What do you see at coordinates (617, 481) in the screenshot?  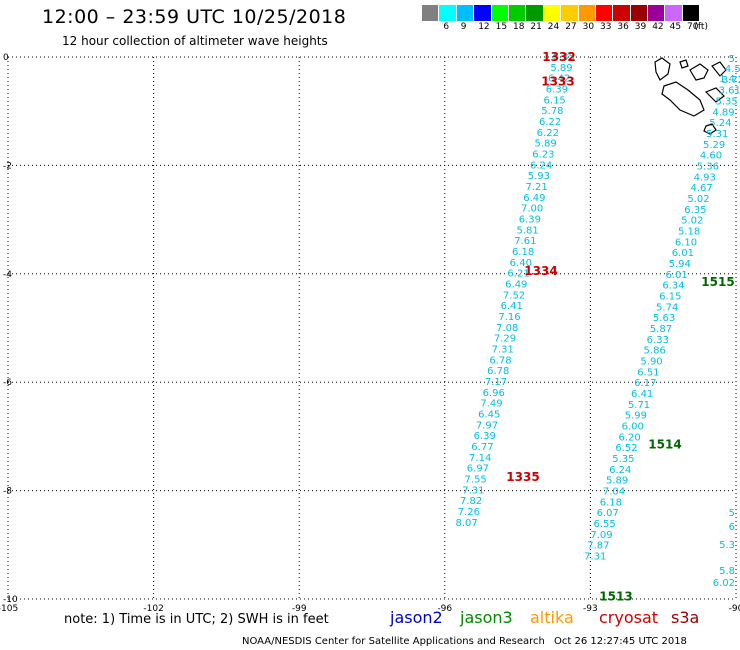 I see `wave-height-value: 5.89` at bounding box center [617, 481].